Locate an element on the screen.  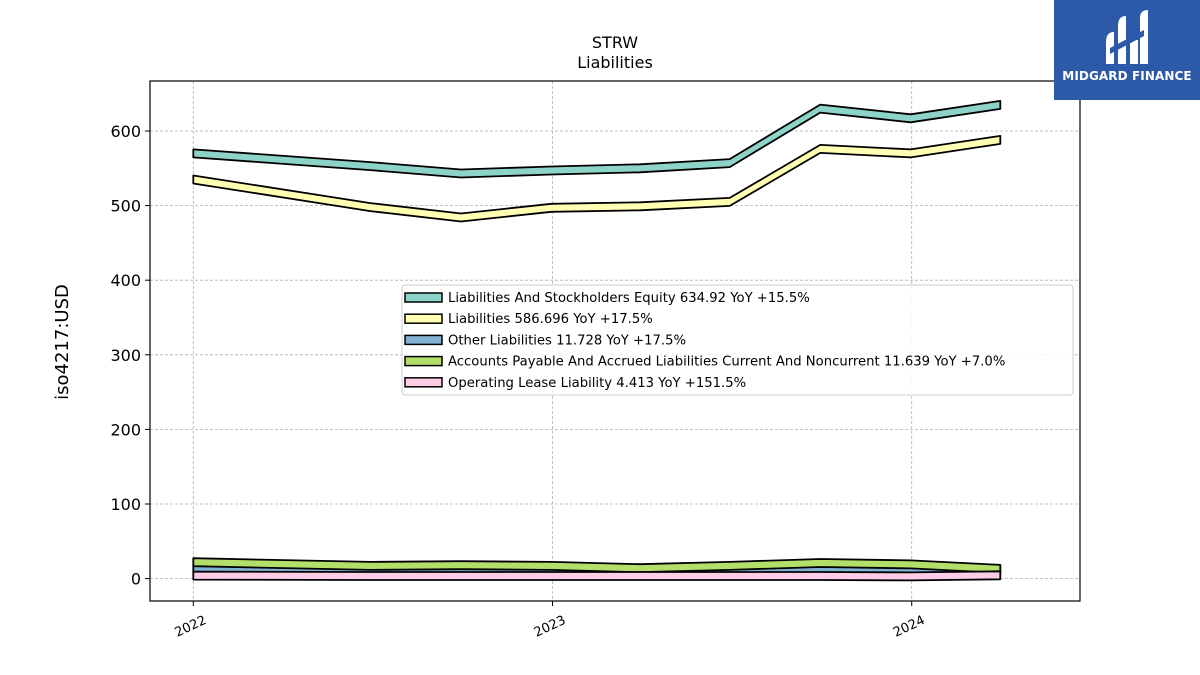
x-axis-ticks: 2022 2023 2024 is located at coordinates (550, 621).